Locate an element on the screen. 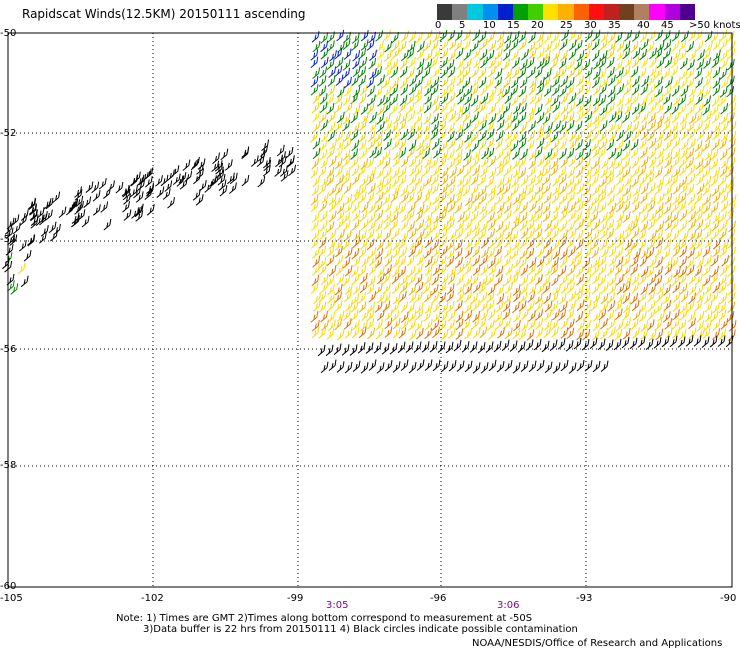  x-axis-label: -90 is located at coordinates (728, 598).